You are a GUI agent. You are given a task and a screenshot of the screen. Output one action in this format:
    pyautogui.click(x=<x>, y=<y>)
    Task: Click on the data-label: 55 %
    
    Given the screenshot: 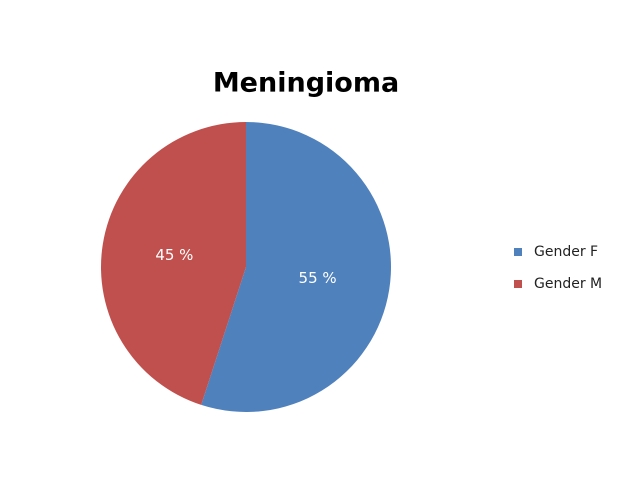 What is the action you would take?
    pyautogui.click(x=318, y=278)
    